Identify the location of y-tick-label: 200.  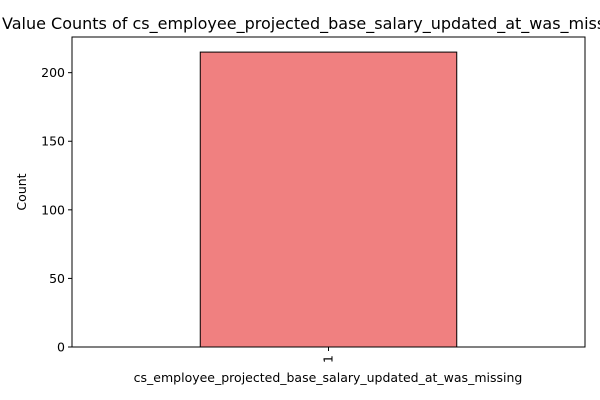
(53, 72).